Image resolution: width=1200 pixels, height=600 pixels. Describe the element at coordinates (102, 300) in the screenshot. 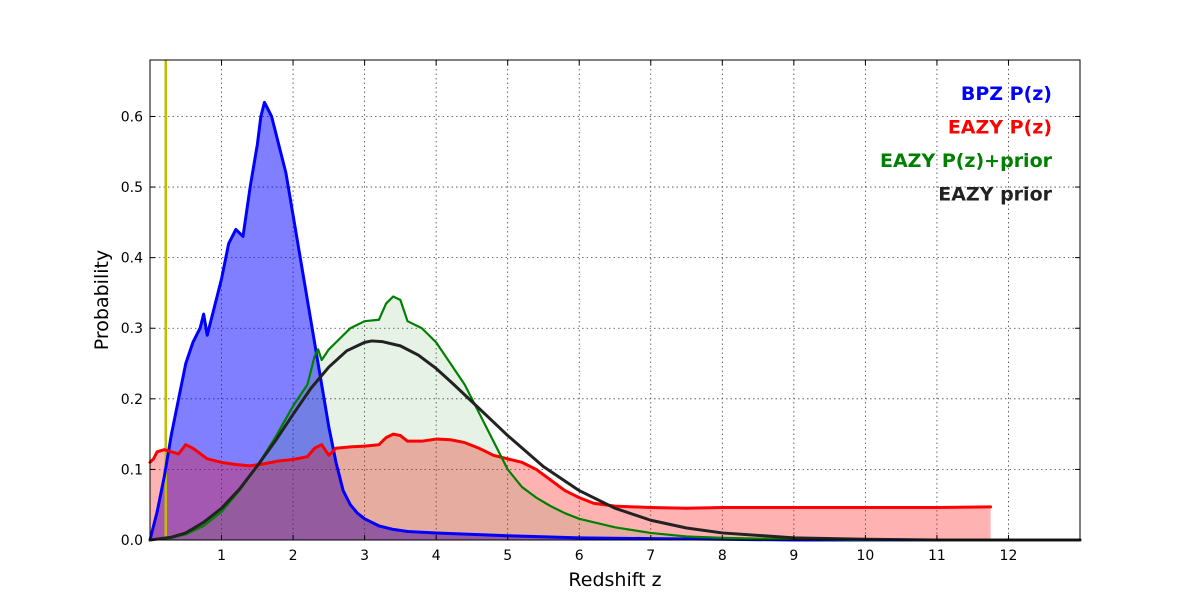

I see `y-axis-title: Probability` at that location.